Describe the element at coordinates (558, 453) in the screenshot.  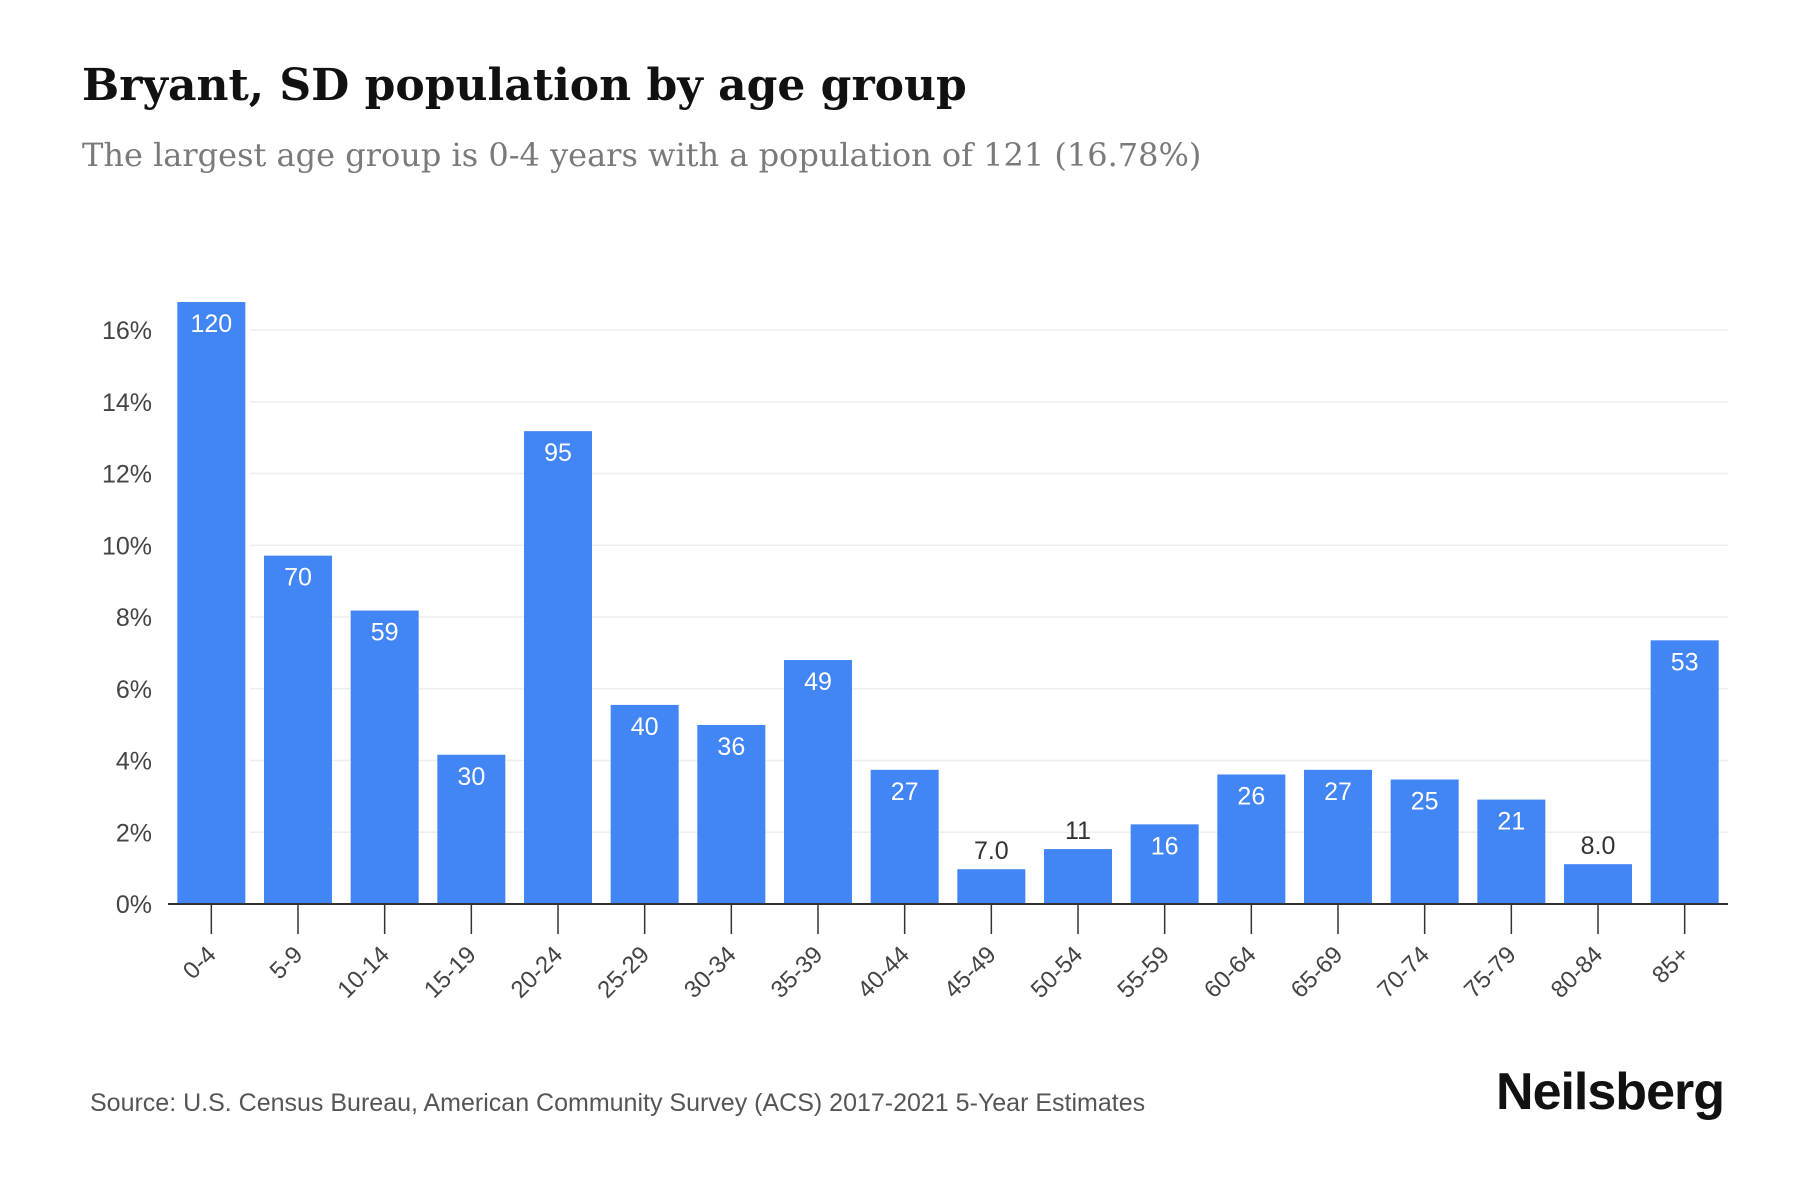
I see `data-label: 95` at that location.